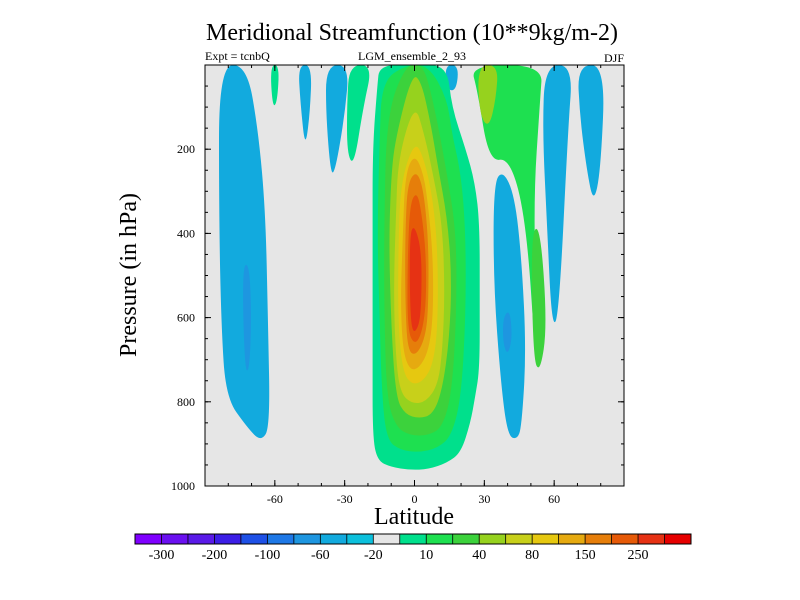 The height and width of the screenshot is (600, 800). I want to click on colorbar-label: 150, so click(585, 555).